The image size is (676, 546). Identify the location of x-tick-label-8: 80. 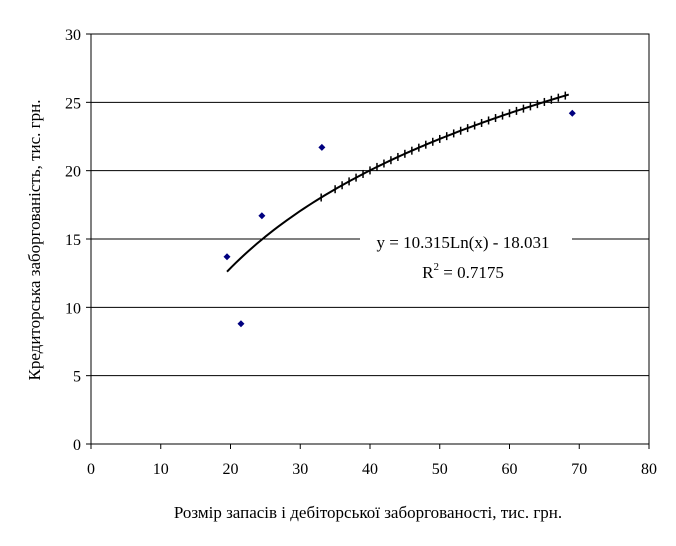
(649, 469).